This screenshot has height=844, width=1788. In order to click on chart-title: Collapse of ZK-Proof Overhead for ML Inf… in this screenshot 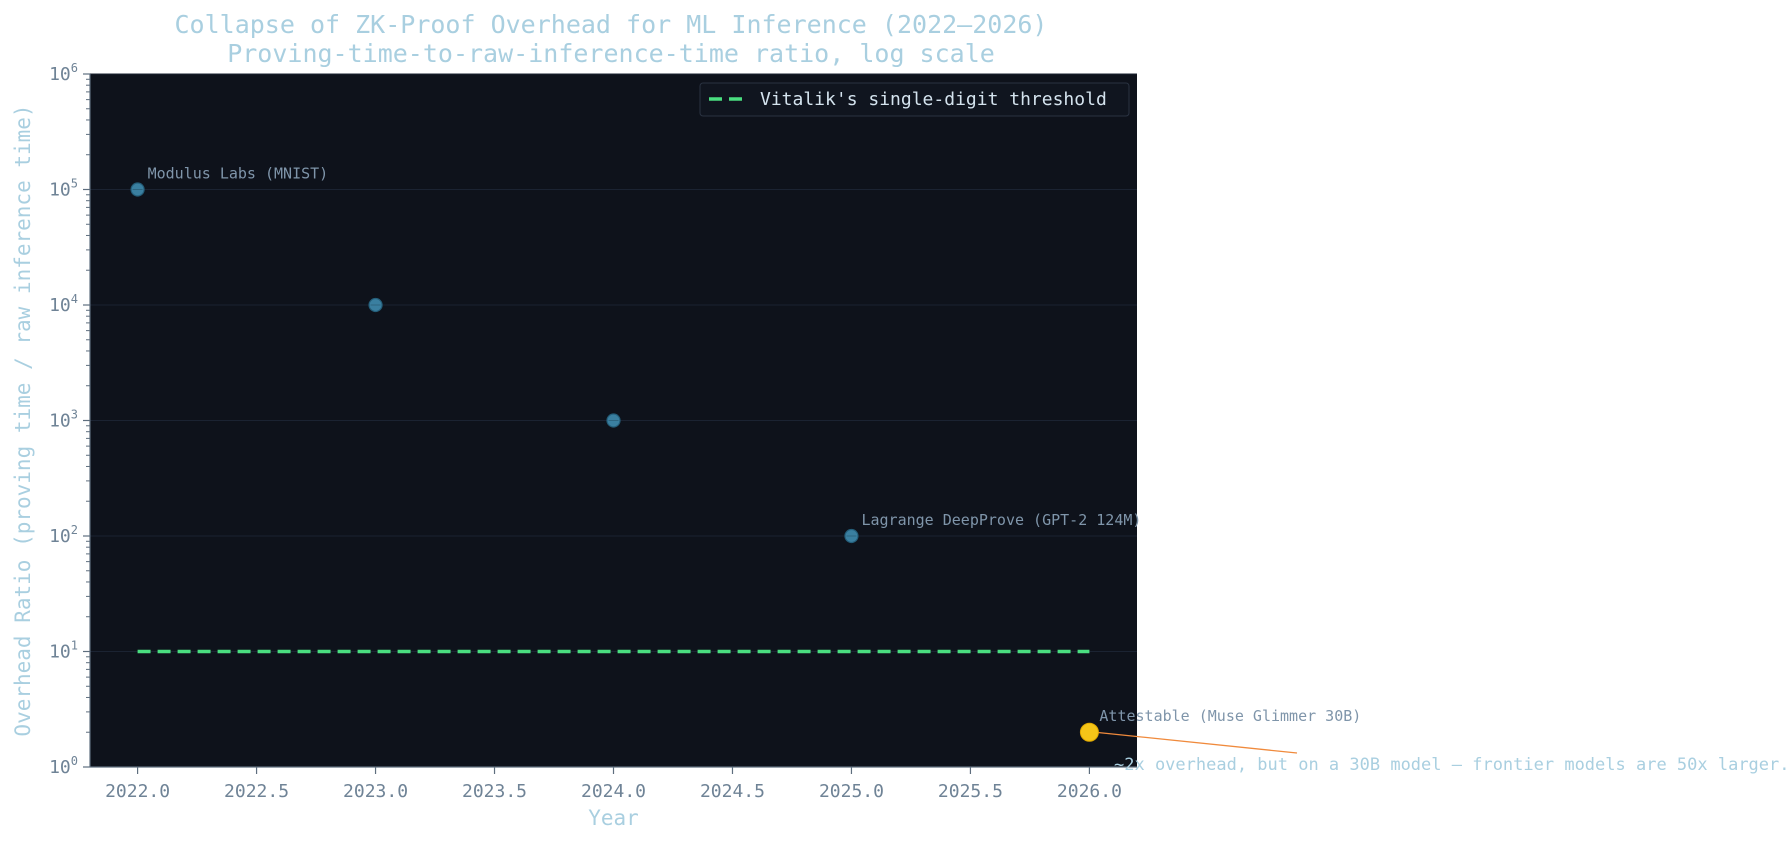, I will do `click(611, 24)`.